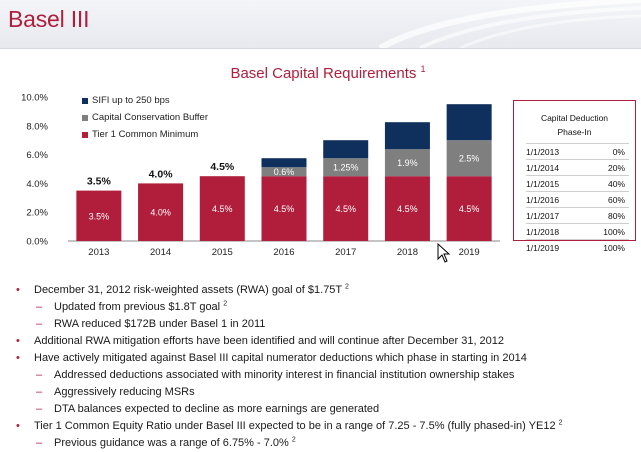 Image resolution: width=641 pixels, height=452 pixels. I want to click on chart-title-text: Basel Capital Requirements, so click(323, 73).